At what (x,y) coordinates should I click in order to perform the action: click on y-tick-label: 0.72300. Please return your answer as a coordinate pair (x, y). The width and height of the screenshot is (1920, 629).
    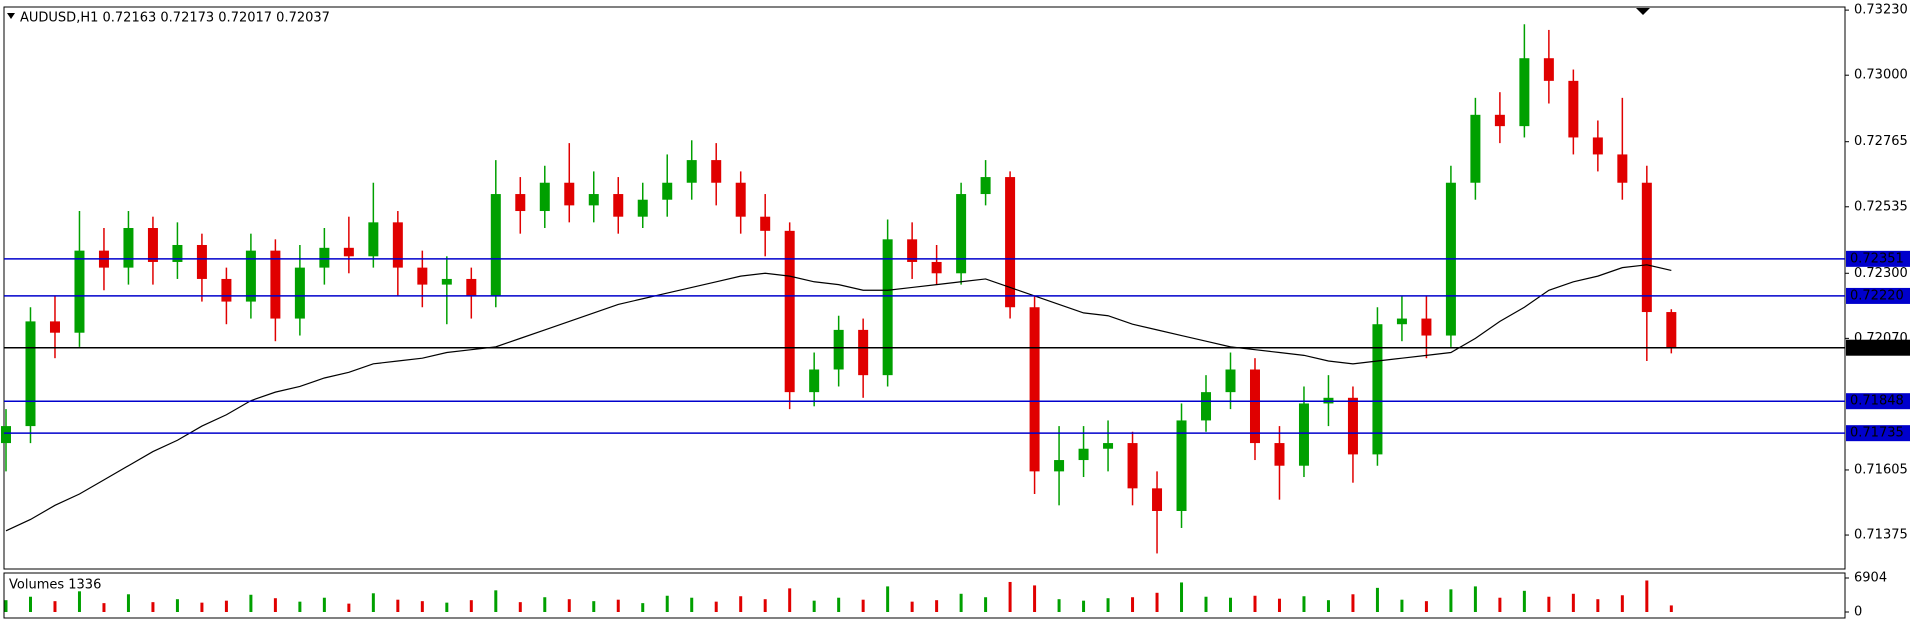
    Looking at the image, I should click on (1881, 273).